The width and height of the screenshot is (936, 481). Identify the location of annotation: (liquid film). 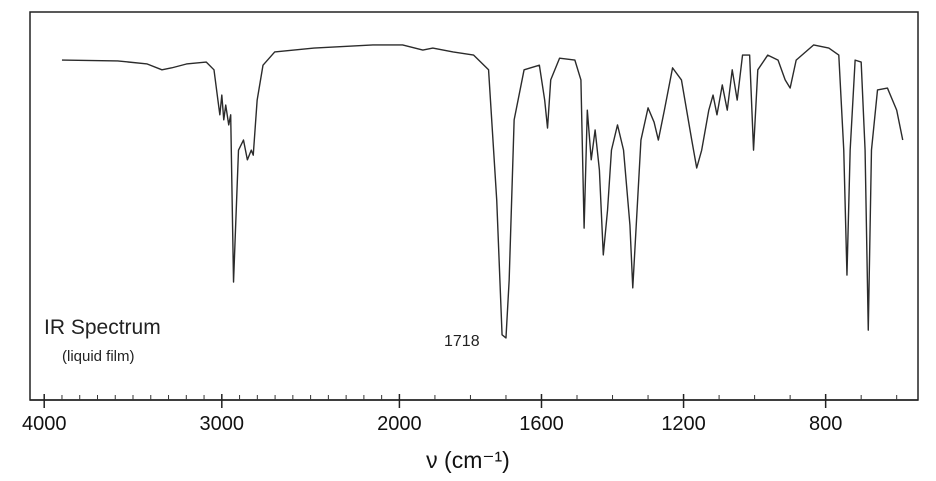
(98, 356).